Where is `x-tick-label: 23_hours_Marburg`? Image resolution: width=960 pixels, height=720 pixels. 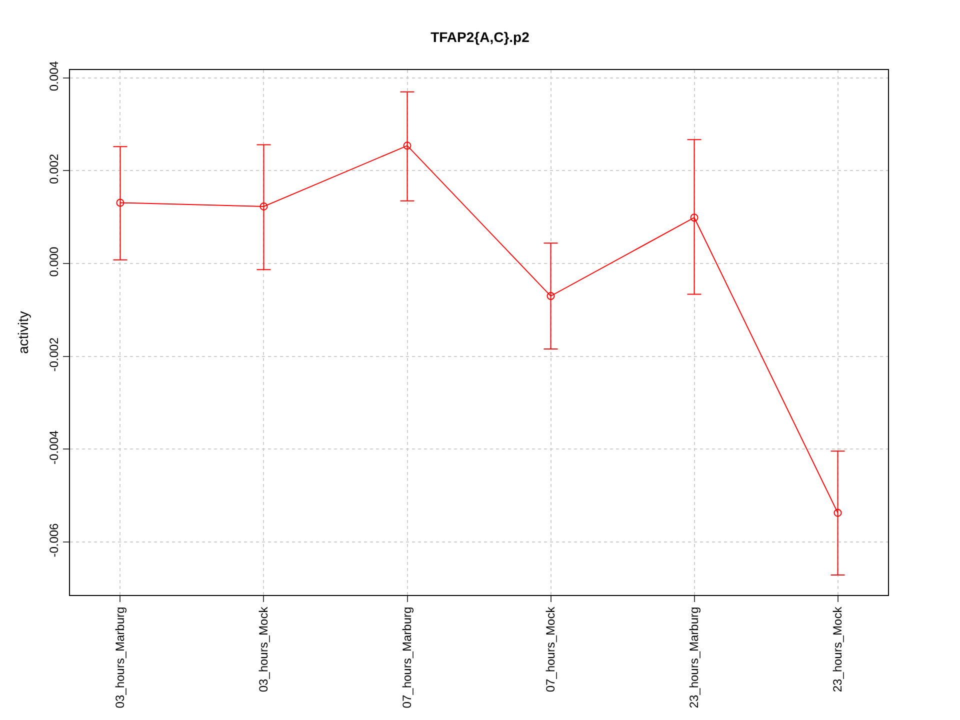 x-tick-label: 23_hours_Marburg is located at coordinates (694, 657).